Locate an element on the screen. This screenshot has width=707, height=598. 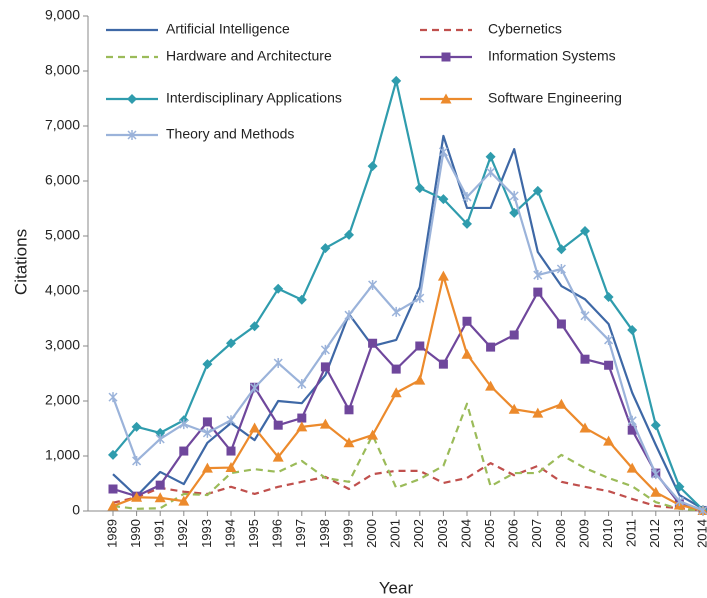
x-tick-label: 2013 is located at coordinates (678, 533).